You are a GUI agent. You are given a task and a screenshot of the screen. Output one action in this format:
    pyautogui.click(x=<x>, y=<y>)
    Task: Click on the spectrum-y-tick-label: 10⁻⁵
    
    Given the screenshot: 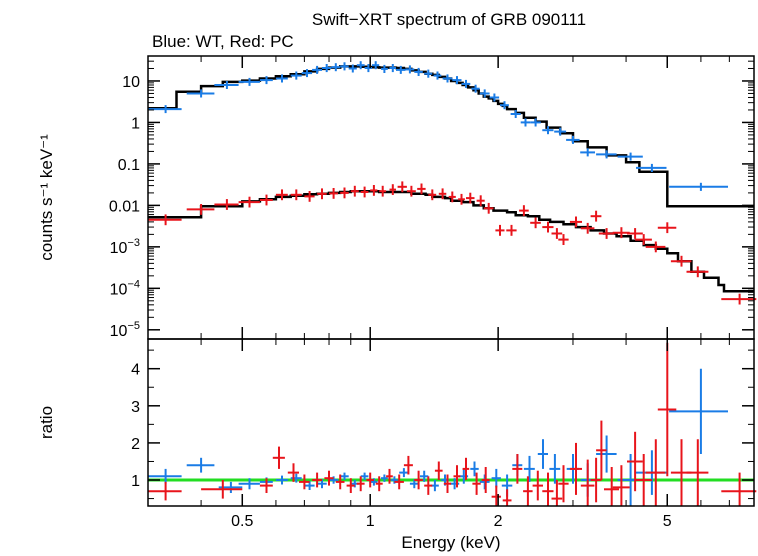 What is the action you would take?
    pyautogui.click(x=125, y=330)
    